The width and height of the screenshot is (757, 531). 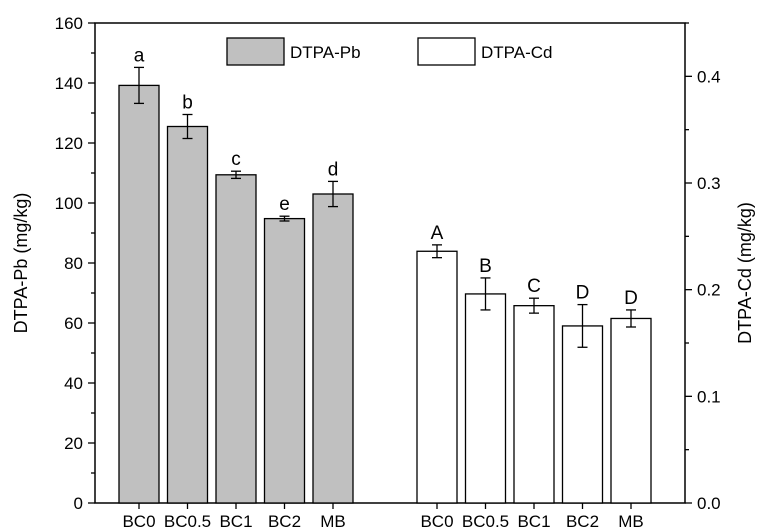 I want to click on left-axis-tick-label: 120, so click(x=69, y=143).